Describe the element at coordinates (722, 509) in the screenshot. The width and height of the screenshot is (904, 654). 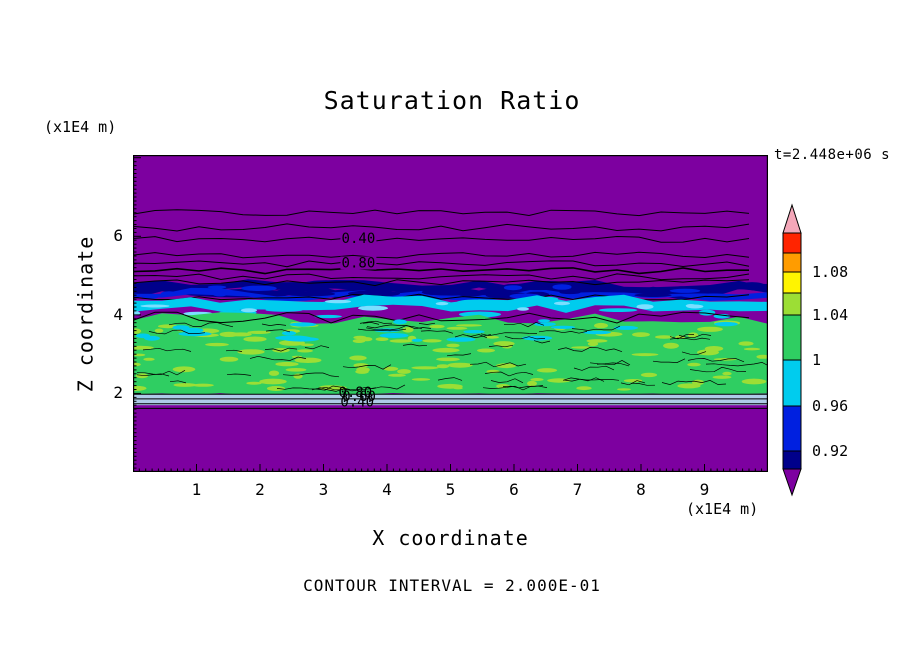
I see `x-axis-units: (x1E4 m)` at that location.